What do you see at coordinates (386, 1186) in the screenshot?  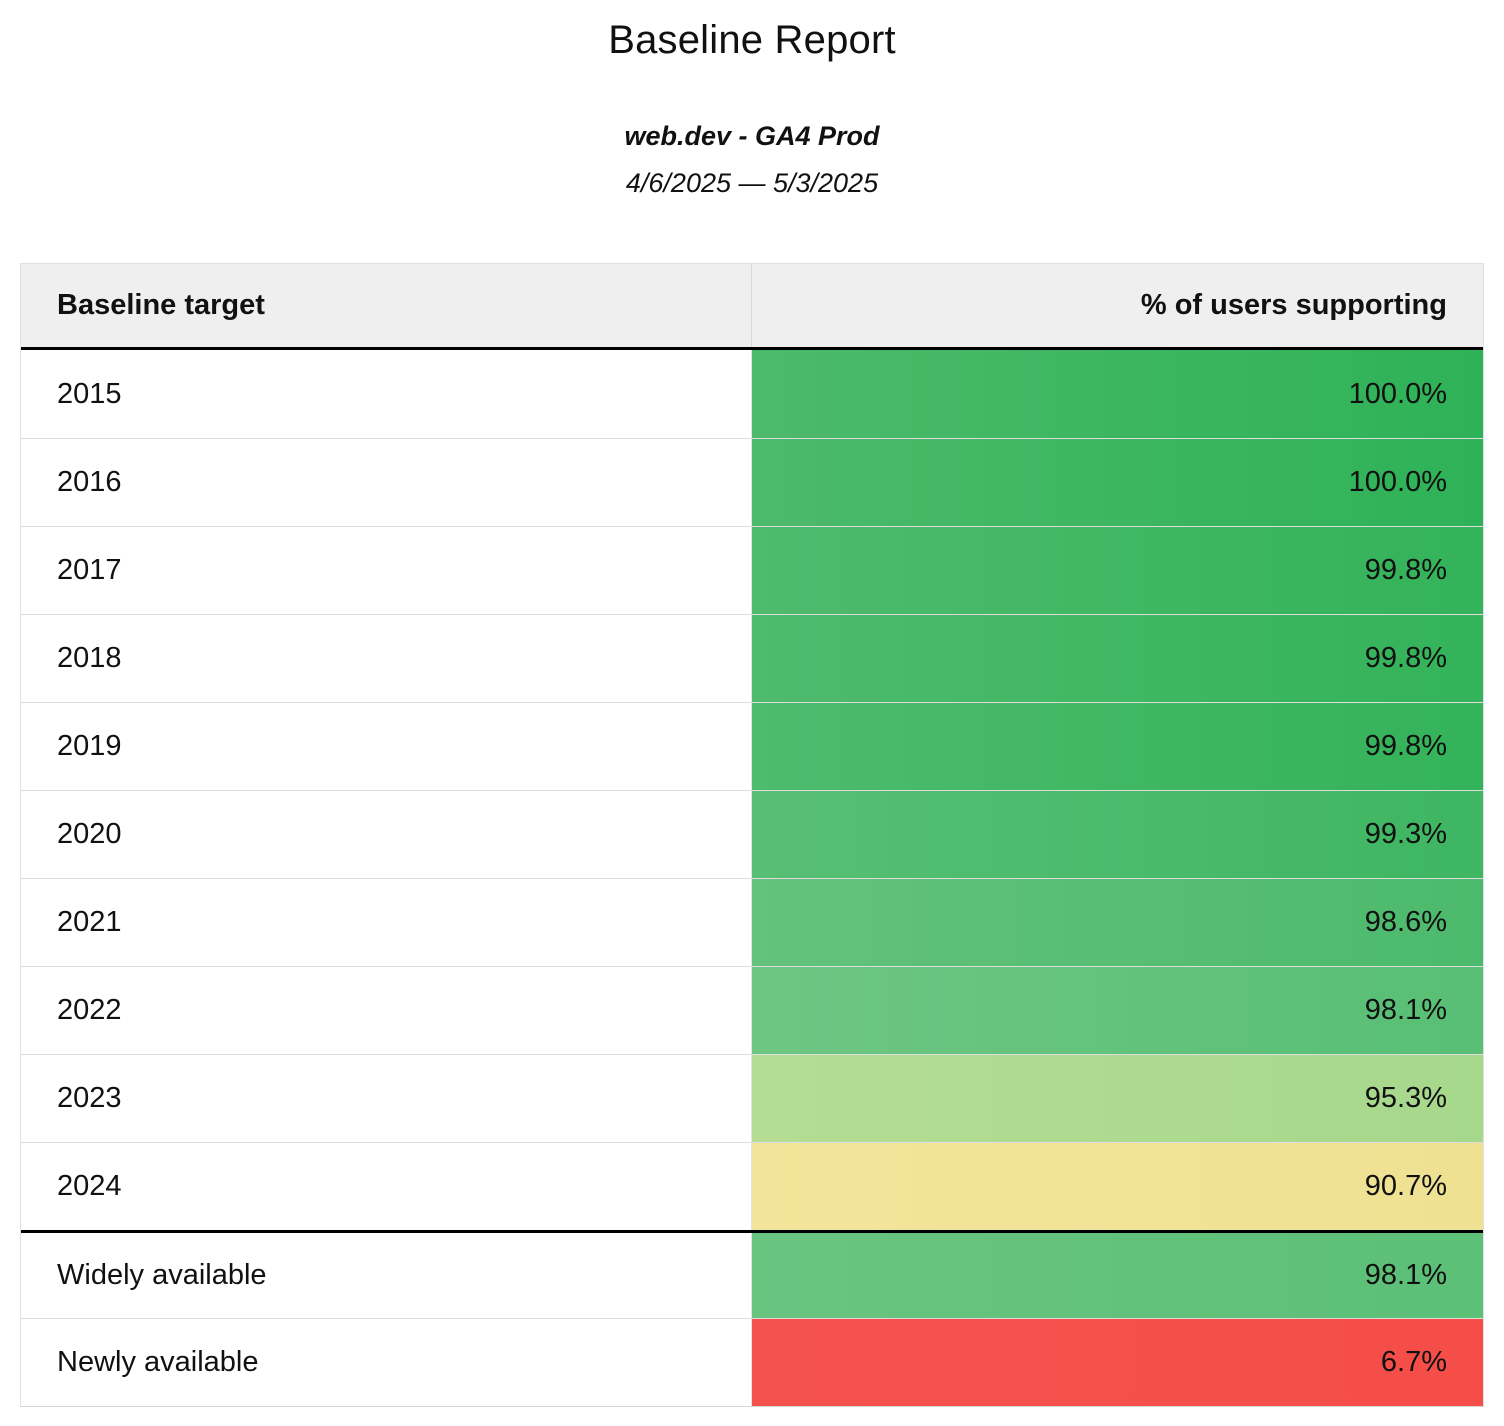 I see `baseline-target-cell: 2024` at bounding box center [386, 1186].